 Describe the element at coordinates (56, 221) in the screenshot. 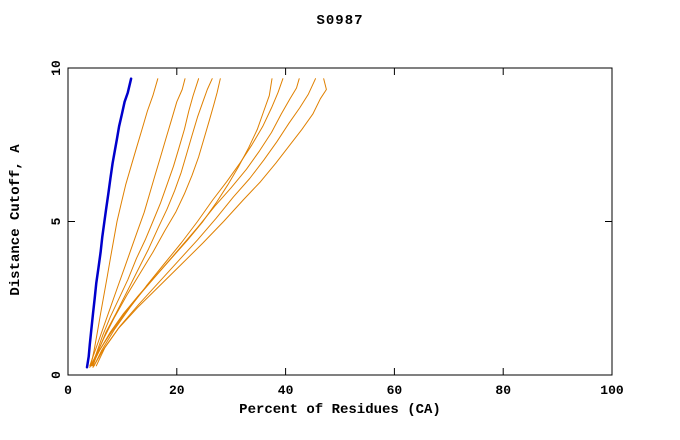

I see `y-tick-label: 5` at that location.